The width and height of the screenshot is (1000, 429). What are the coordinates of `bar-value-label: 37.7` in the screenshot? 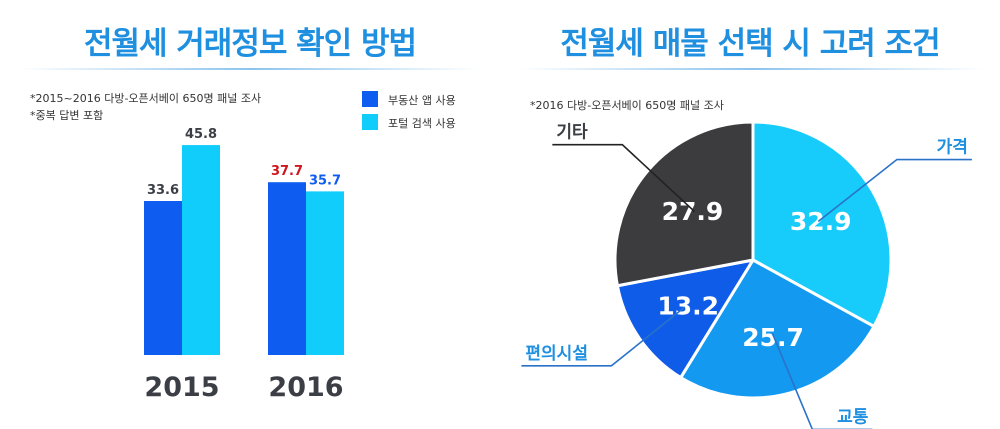 It's located at (287, 171).